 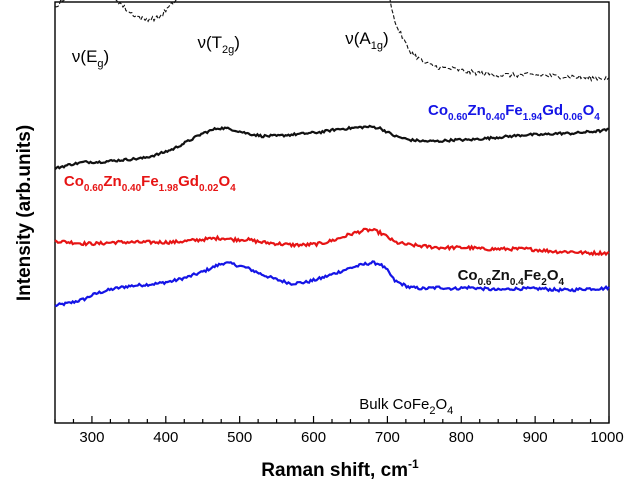 I want to click on series-label-1-part-2: Fe, so click(x=150, y=181).